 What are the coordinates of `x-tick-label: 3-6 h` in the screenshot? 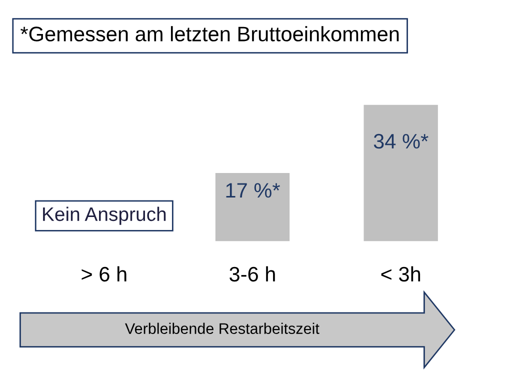 It's located at (252, 274).